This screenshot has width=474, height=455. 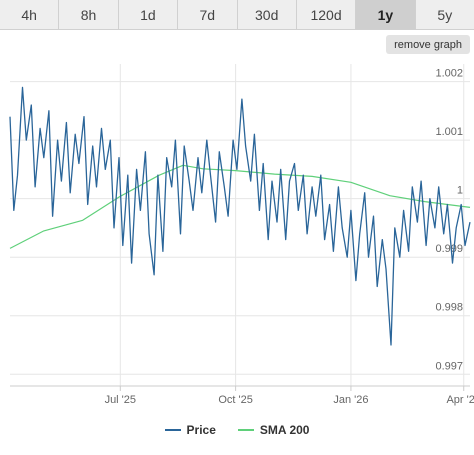 What do you see at coordinates (350, 400) in the screenshot?
I see `x-tick-label: Jan '26` at bounding box center [350, 400].